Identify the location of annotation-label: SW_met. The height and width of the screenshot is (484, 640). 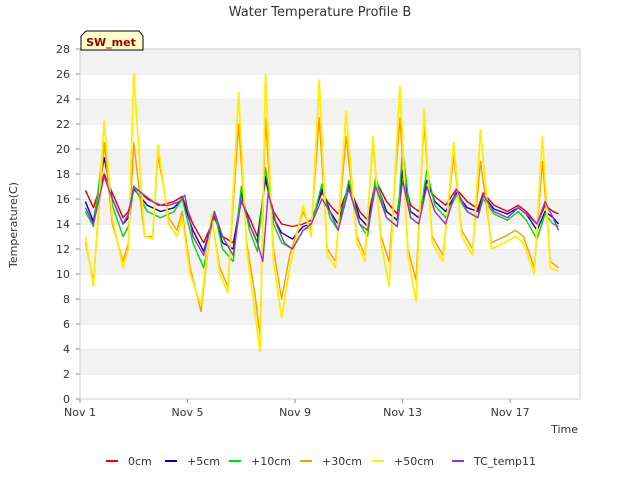
(111, 42).